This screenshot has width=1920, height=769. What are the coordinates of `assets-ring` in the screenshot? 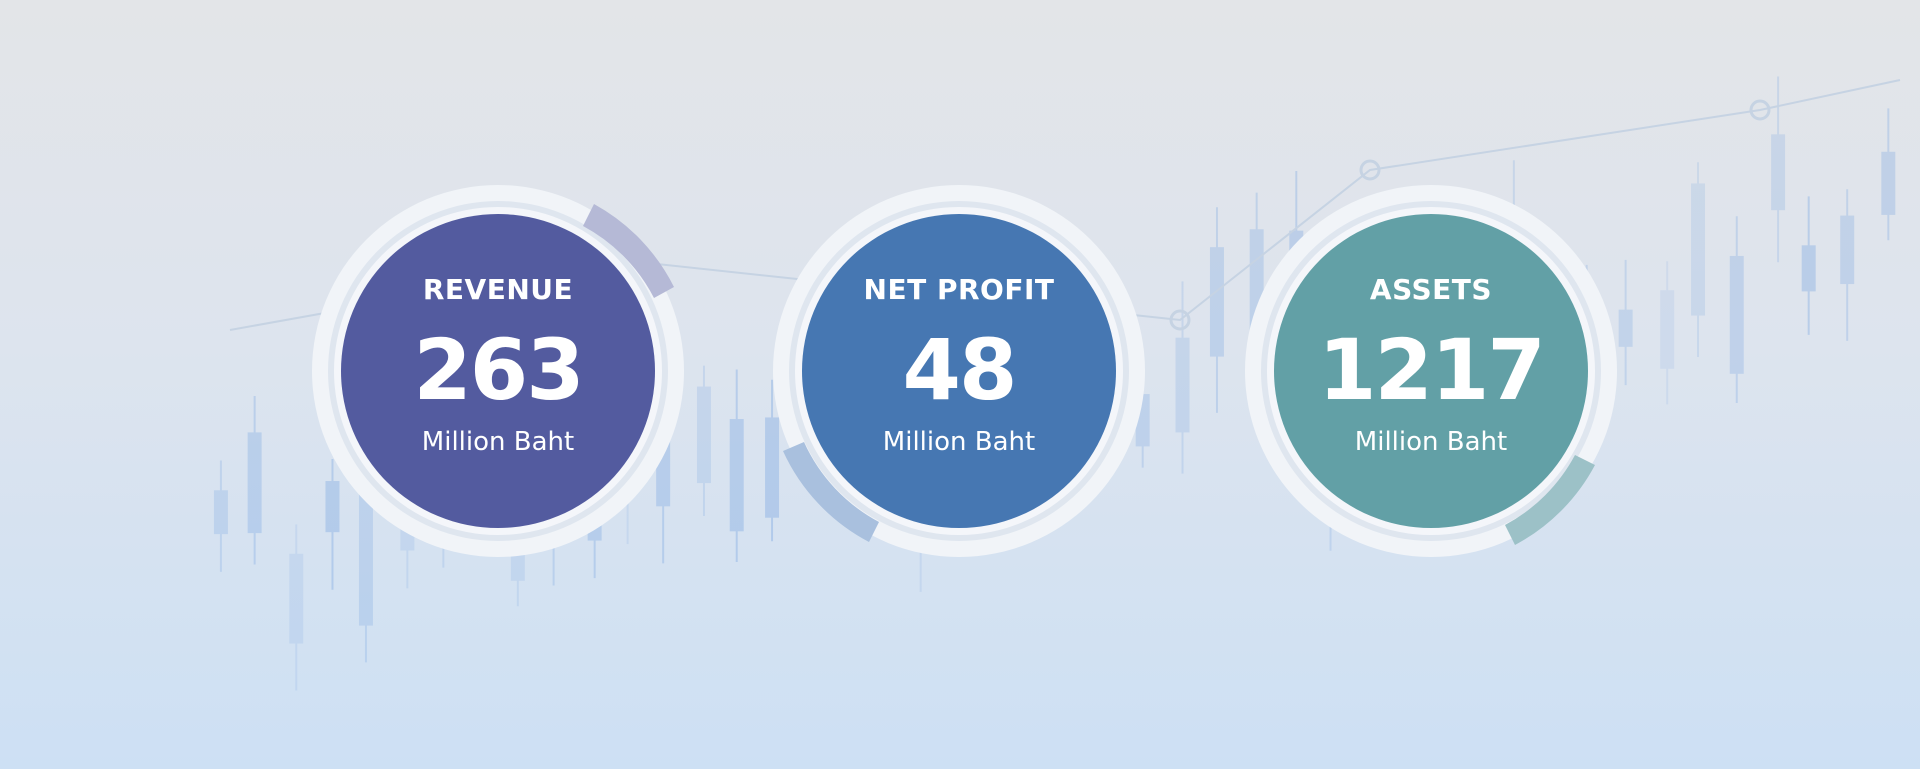 It's located at (1431, 371).